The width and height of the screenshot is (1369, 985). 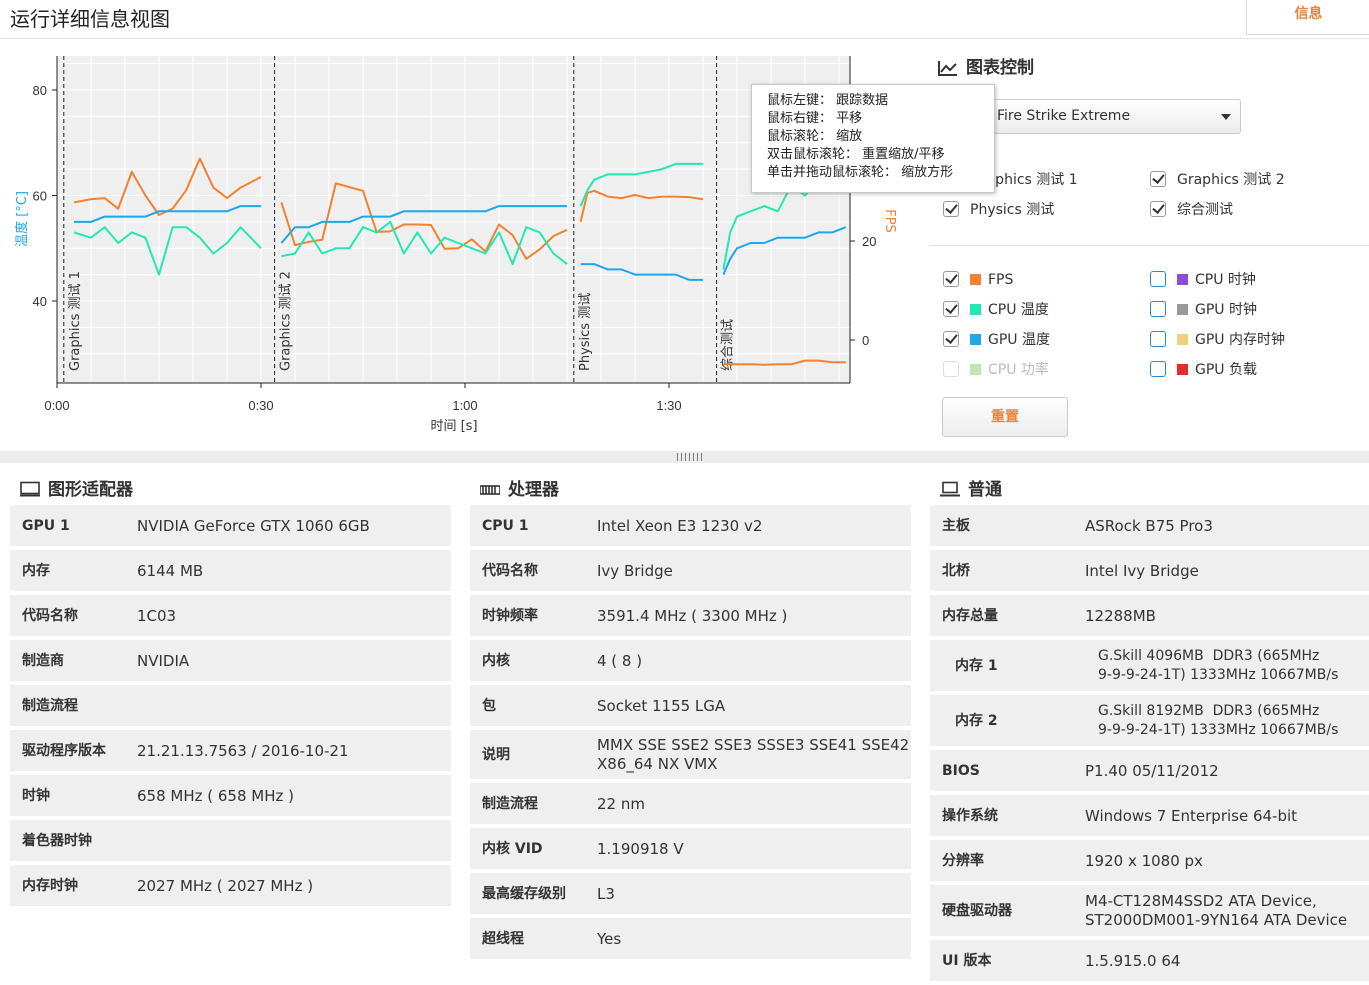 I want to click on info-tab: 信息, so click(x=1307, y=17).